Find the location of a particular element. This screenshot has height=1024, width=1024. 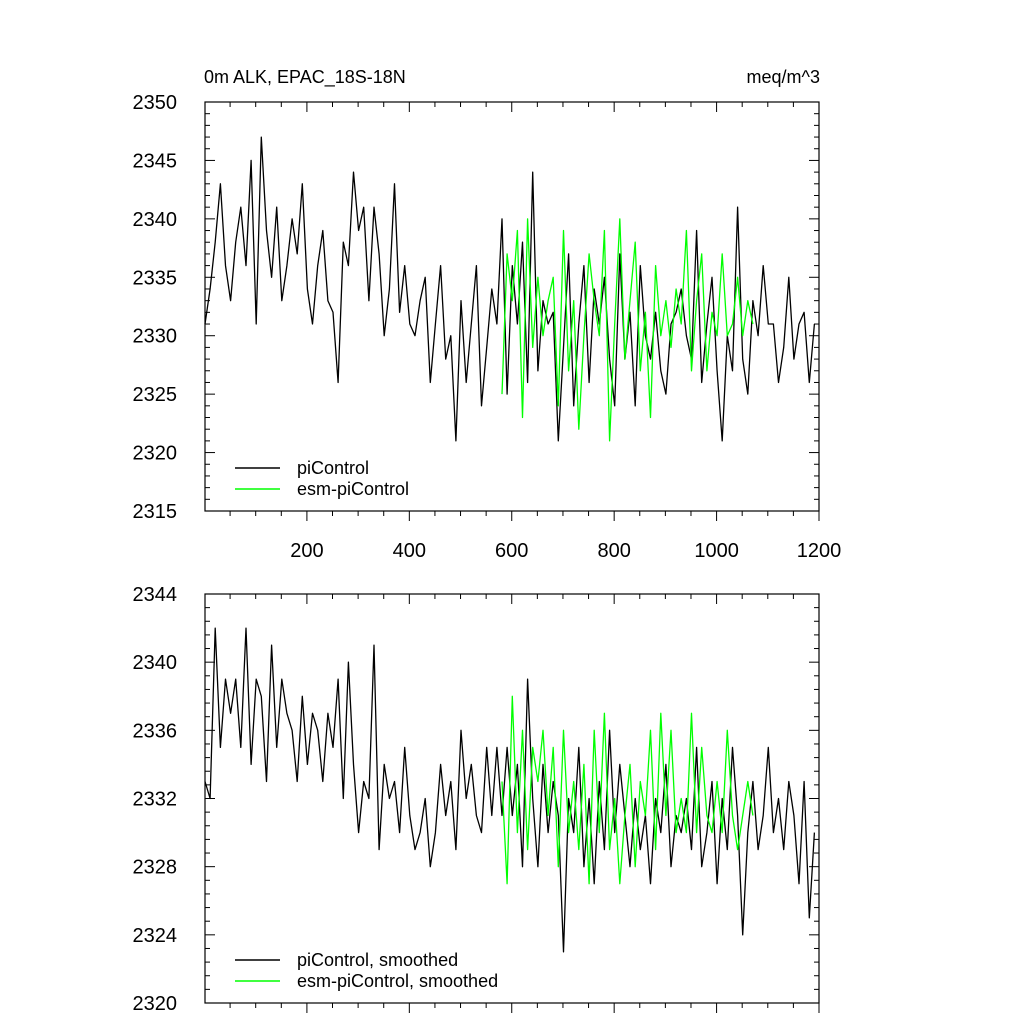

legend-label: esm-piControl, smoothed is located at coordinates (397, 981).